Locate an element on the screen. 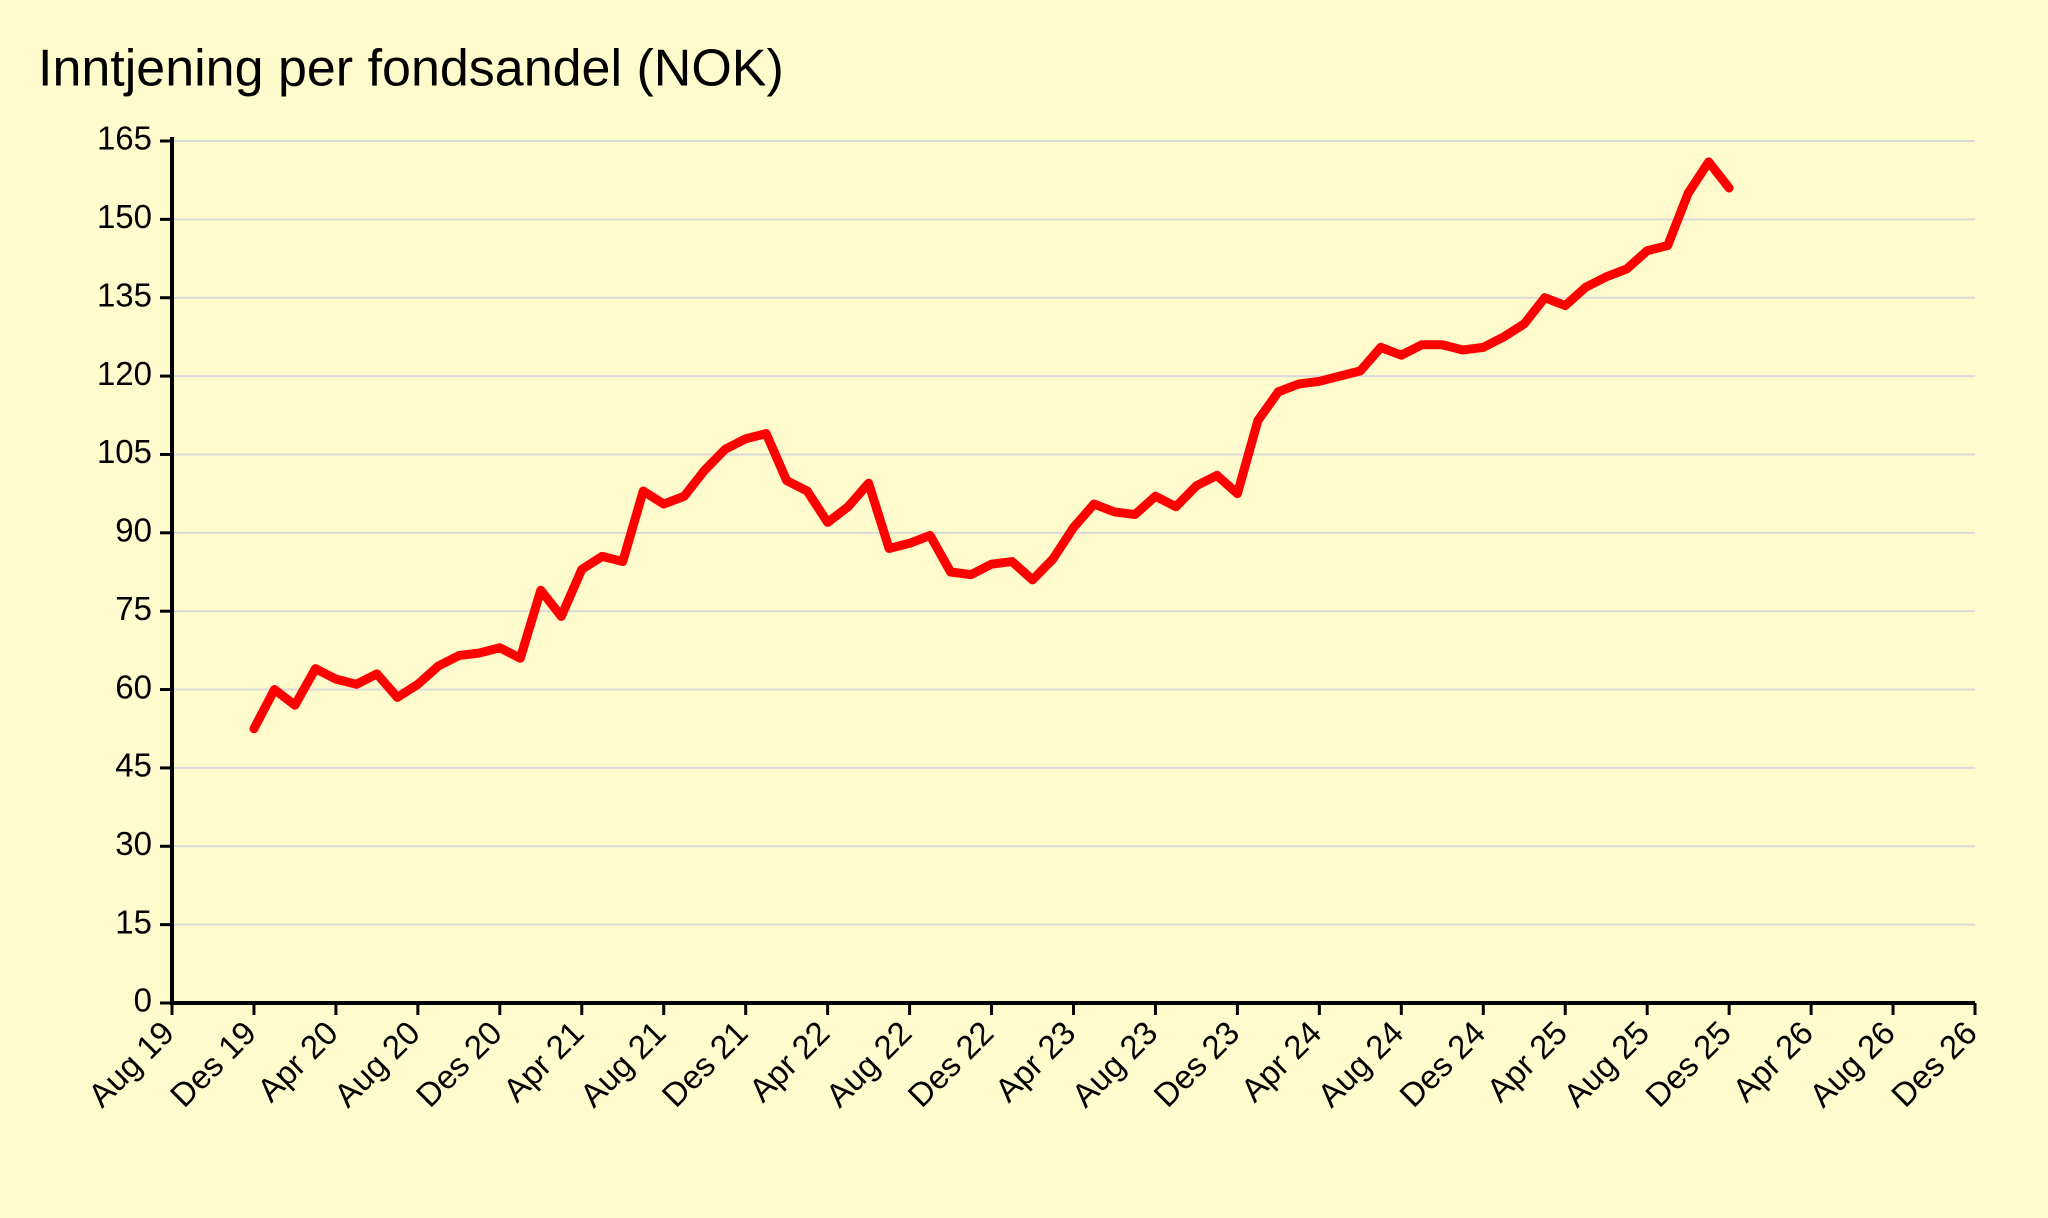 Image resolution: width=2048 pixels, height=1218 pixels. chart-title: Inntjening per fondsandel (NOK) is located at coordinates (411, 69).